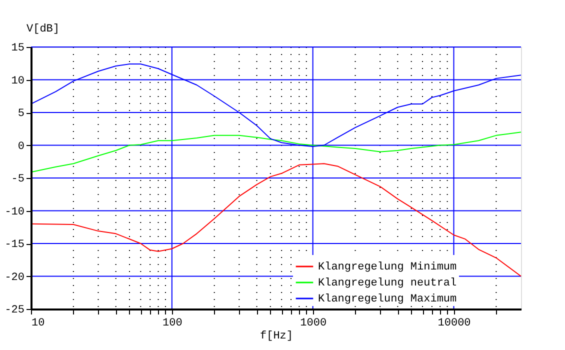 The height and width of the screenshot is (350, 565). What do you see at coordinates (388, 268) in the screenshot?
I see `legend-label: Klangregelung Minimum` at bounding box center [388, 268].